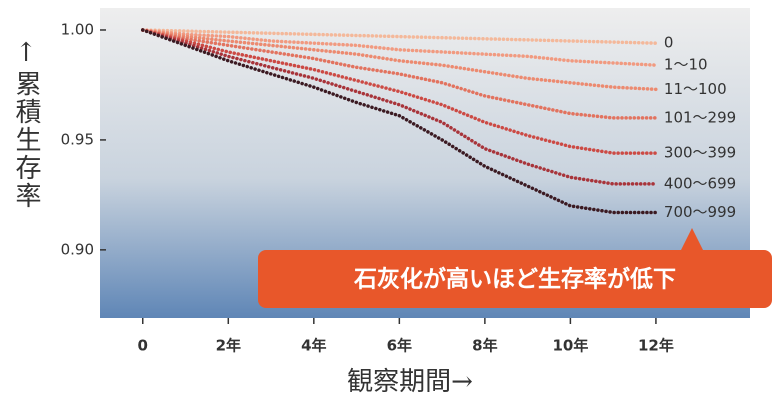 The width and height of the screenshot is (783, 400). I want to click on y-tick-label: 1.00, so click(77, 29).